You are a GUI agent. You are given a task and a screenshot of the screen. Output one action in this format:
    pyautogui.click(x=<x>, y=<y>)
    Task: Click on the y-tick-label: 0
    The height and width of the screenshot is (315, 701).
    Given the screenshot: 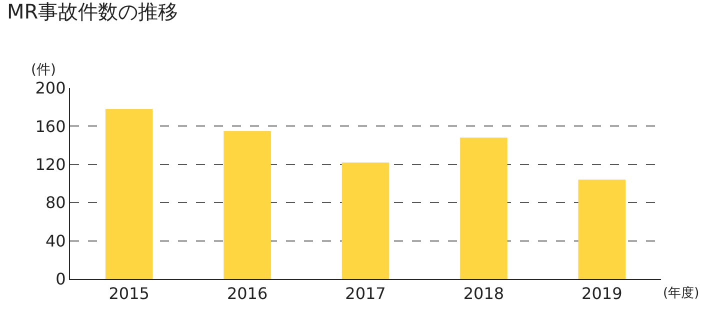 What is the action you would take?
    pyautogui.click(x=61, y=279)
    